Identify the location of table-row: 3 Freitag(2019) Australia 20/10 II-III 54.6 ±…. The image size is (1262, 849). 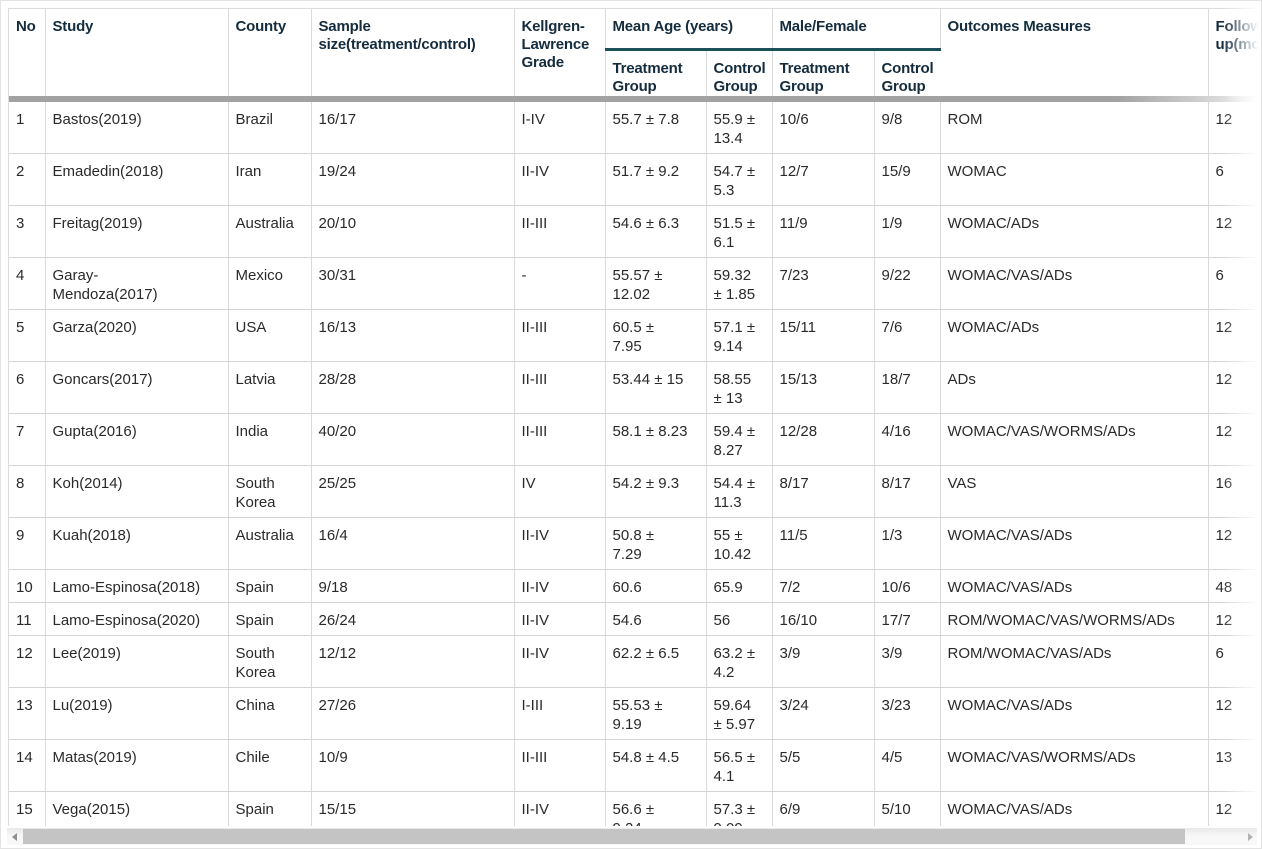
(635, 231).